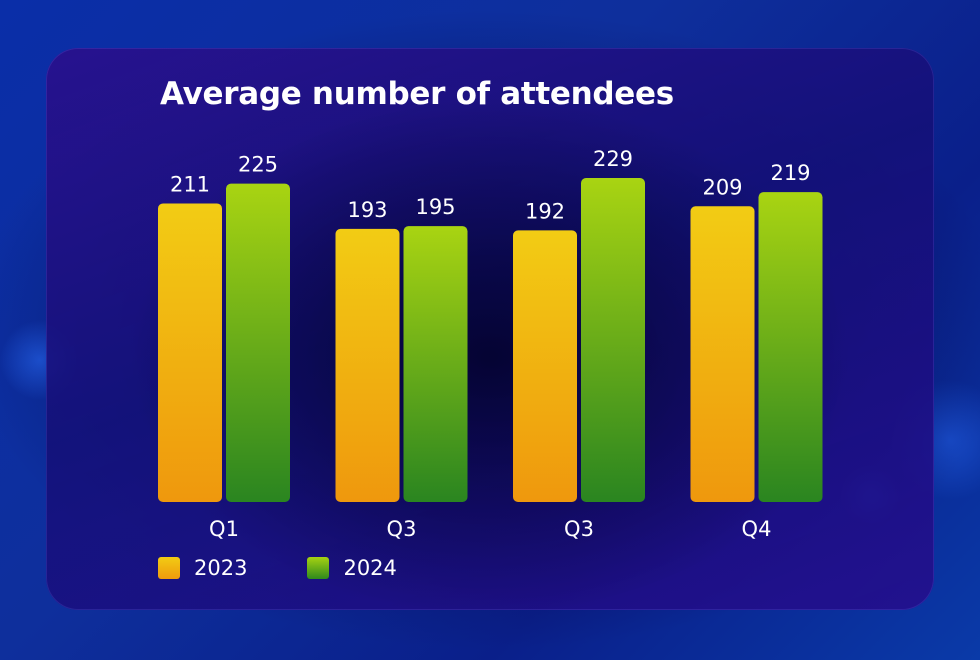  What do you see at coordinates (545, 211) in the screenshot?
I see `data-label-2023-q3: 192` at bounding box center [545, 211].